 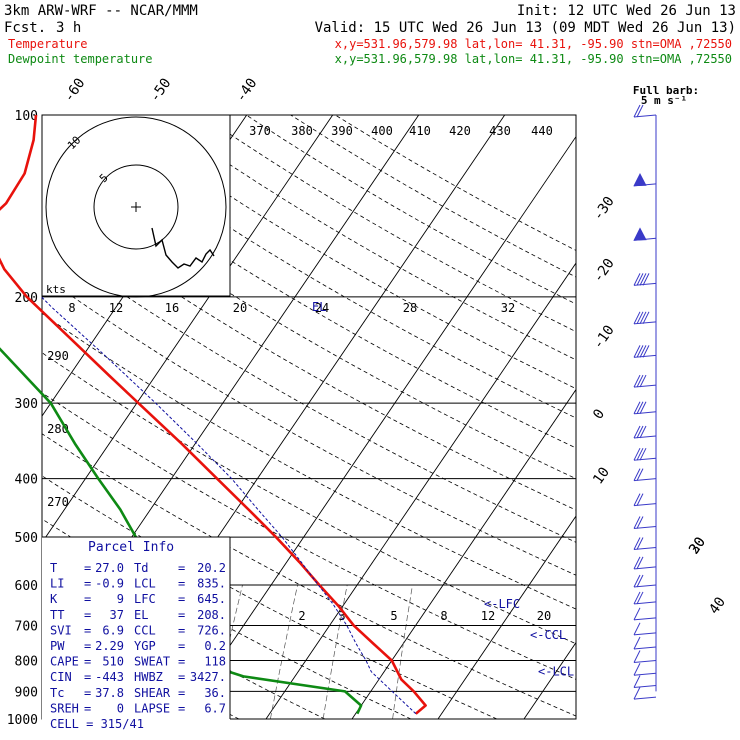 What do you see at coordinates (211, 630) in the screenshot?
I see `parcel-info-value: 726.` at bounding box center [211, 630].